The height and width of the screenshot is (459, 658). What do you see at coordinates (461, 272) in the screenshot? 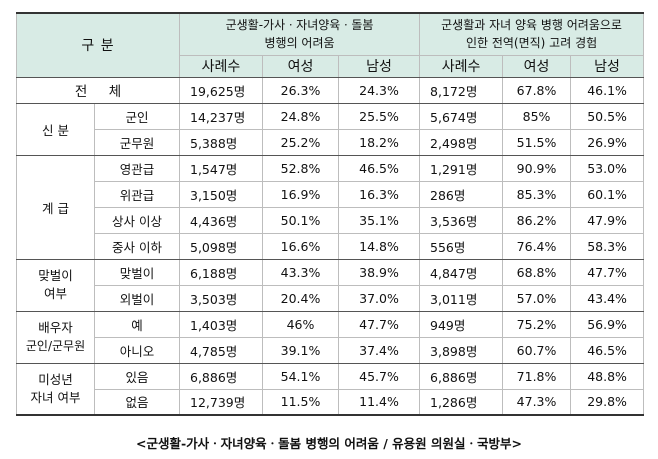
I see `table-cell: 4,847명` at bounding box center [461, 272].